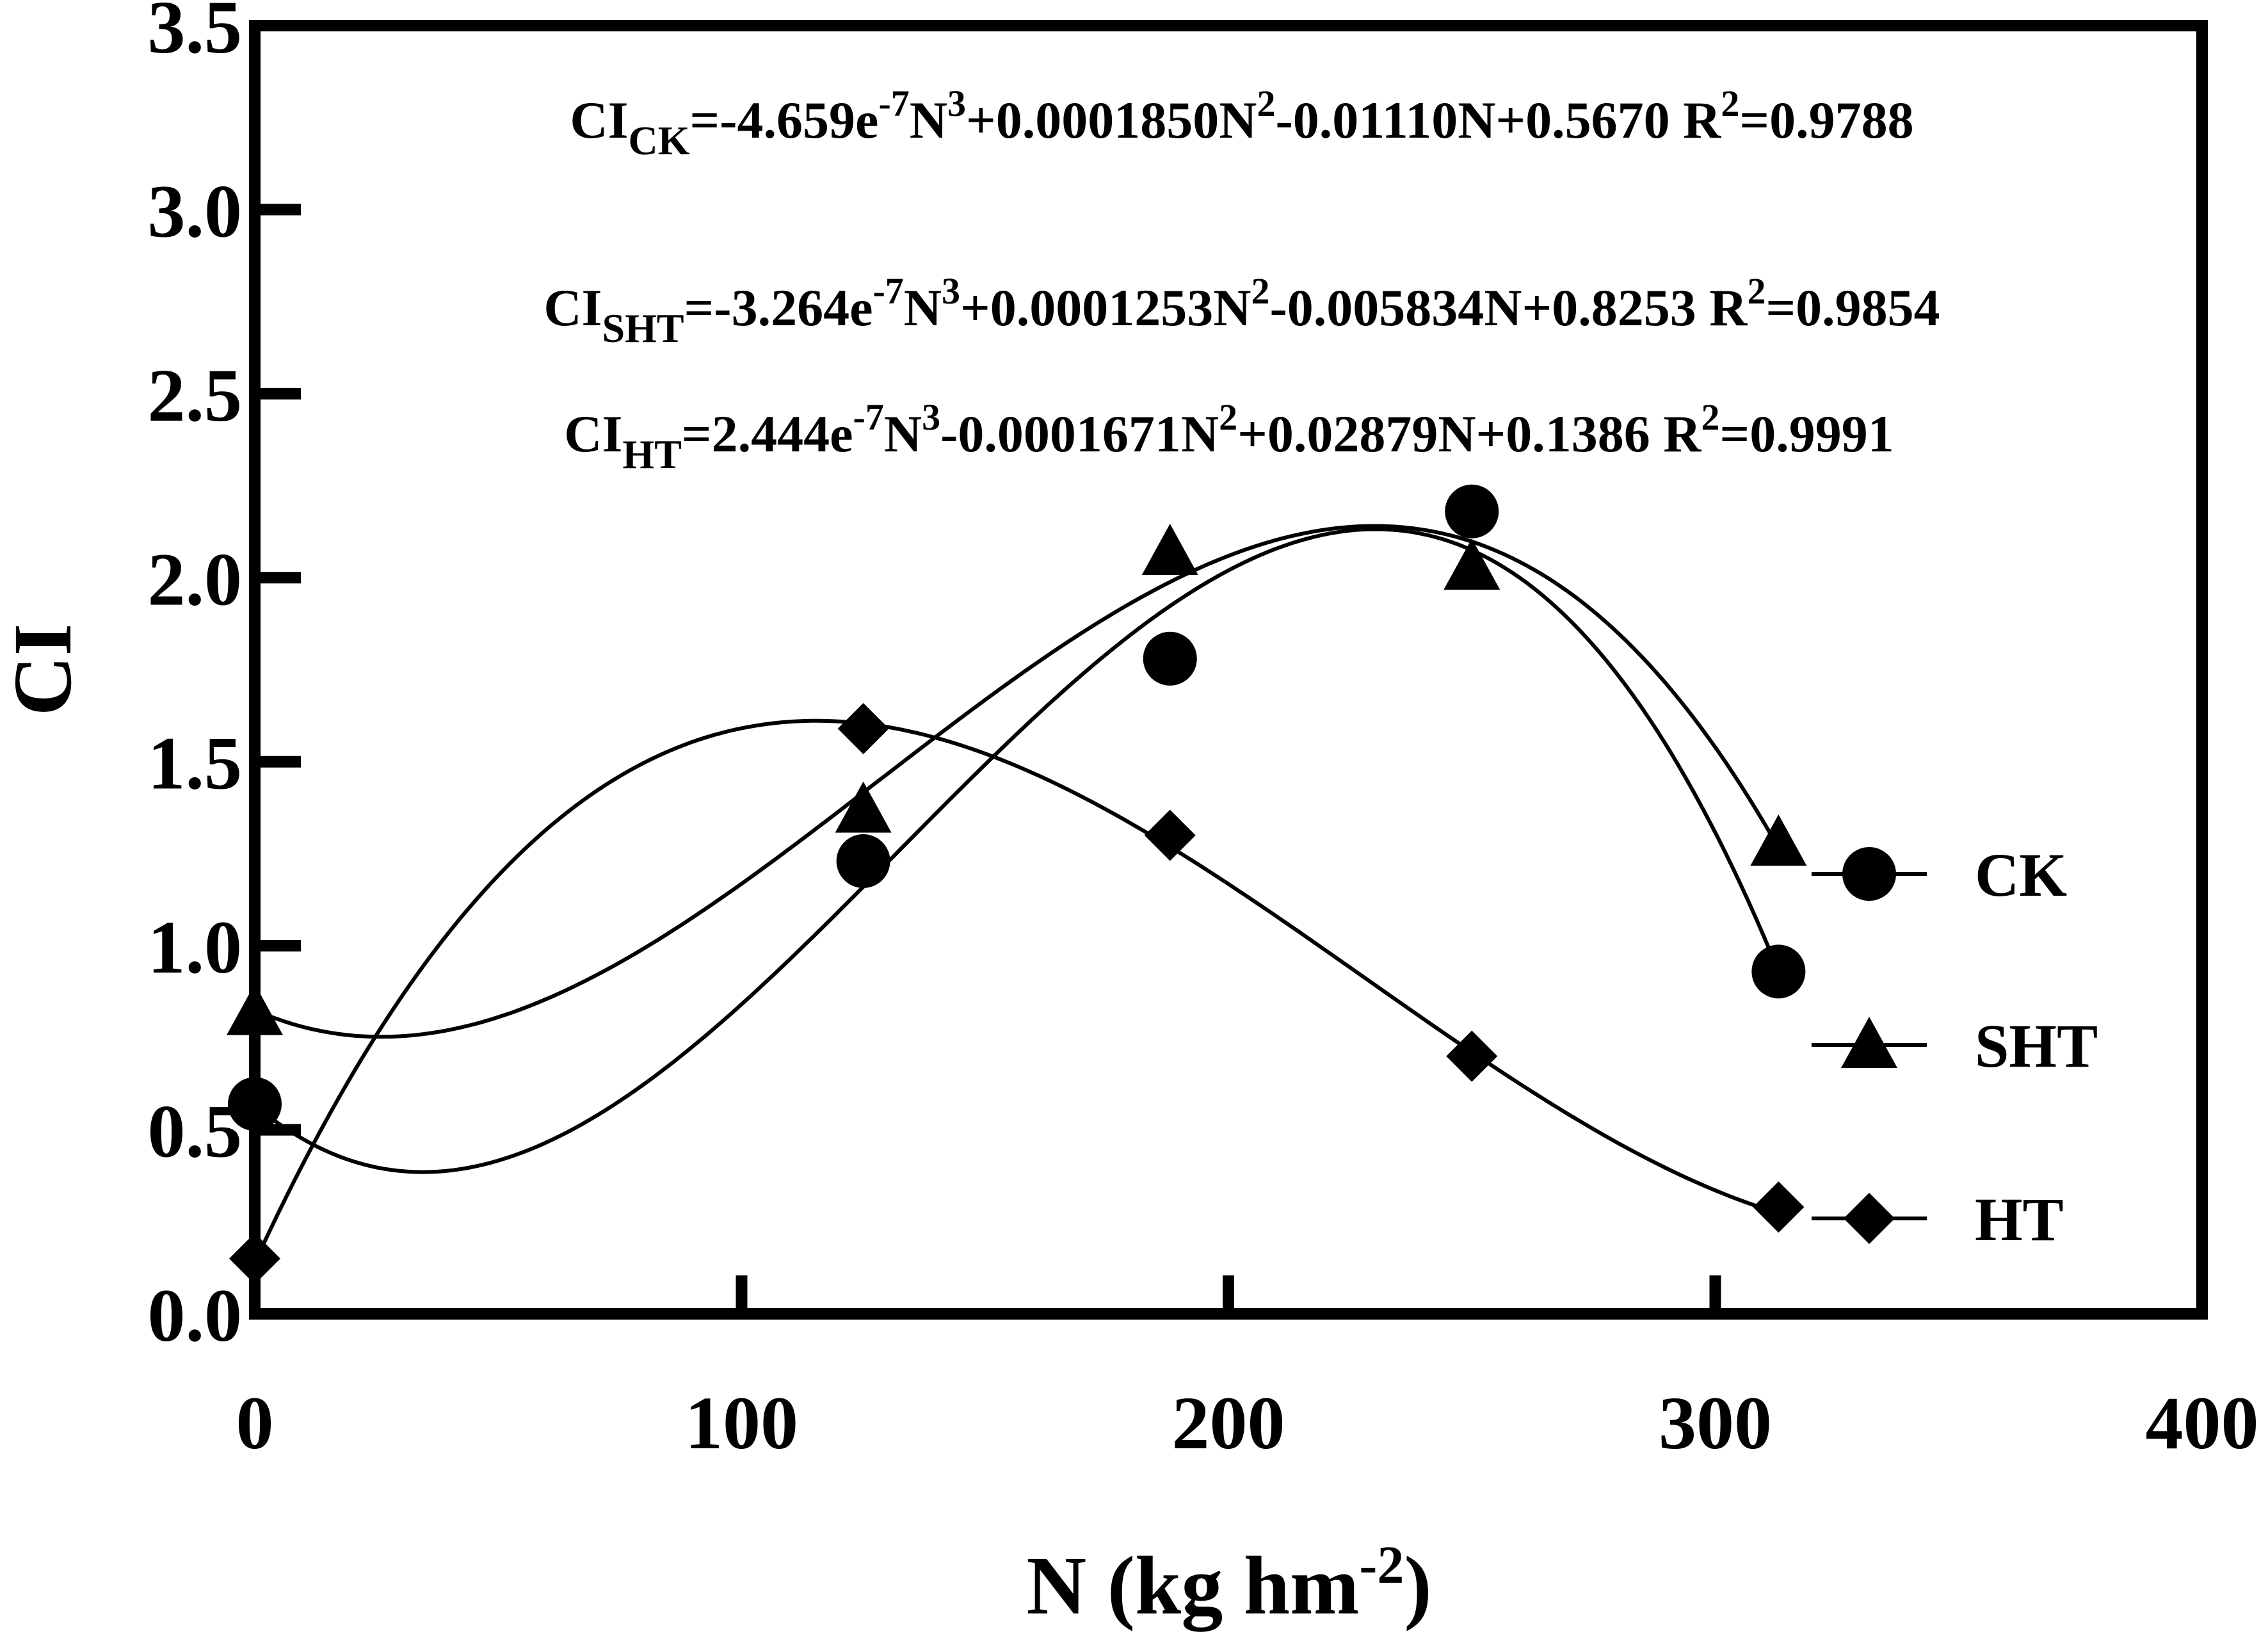 This screenshot has width=2268, height=1641. What do you see at coordinates (2021, 875) in the screenshot?
I see `legend-label-ck: CK` at bounding box center [2021, 875].